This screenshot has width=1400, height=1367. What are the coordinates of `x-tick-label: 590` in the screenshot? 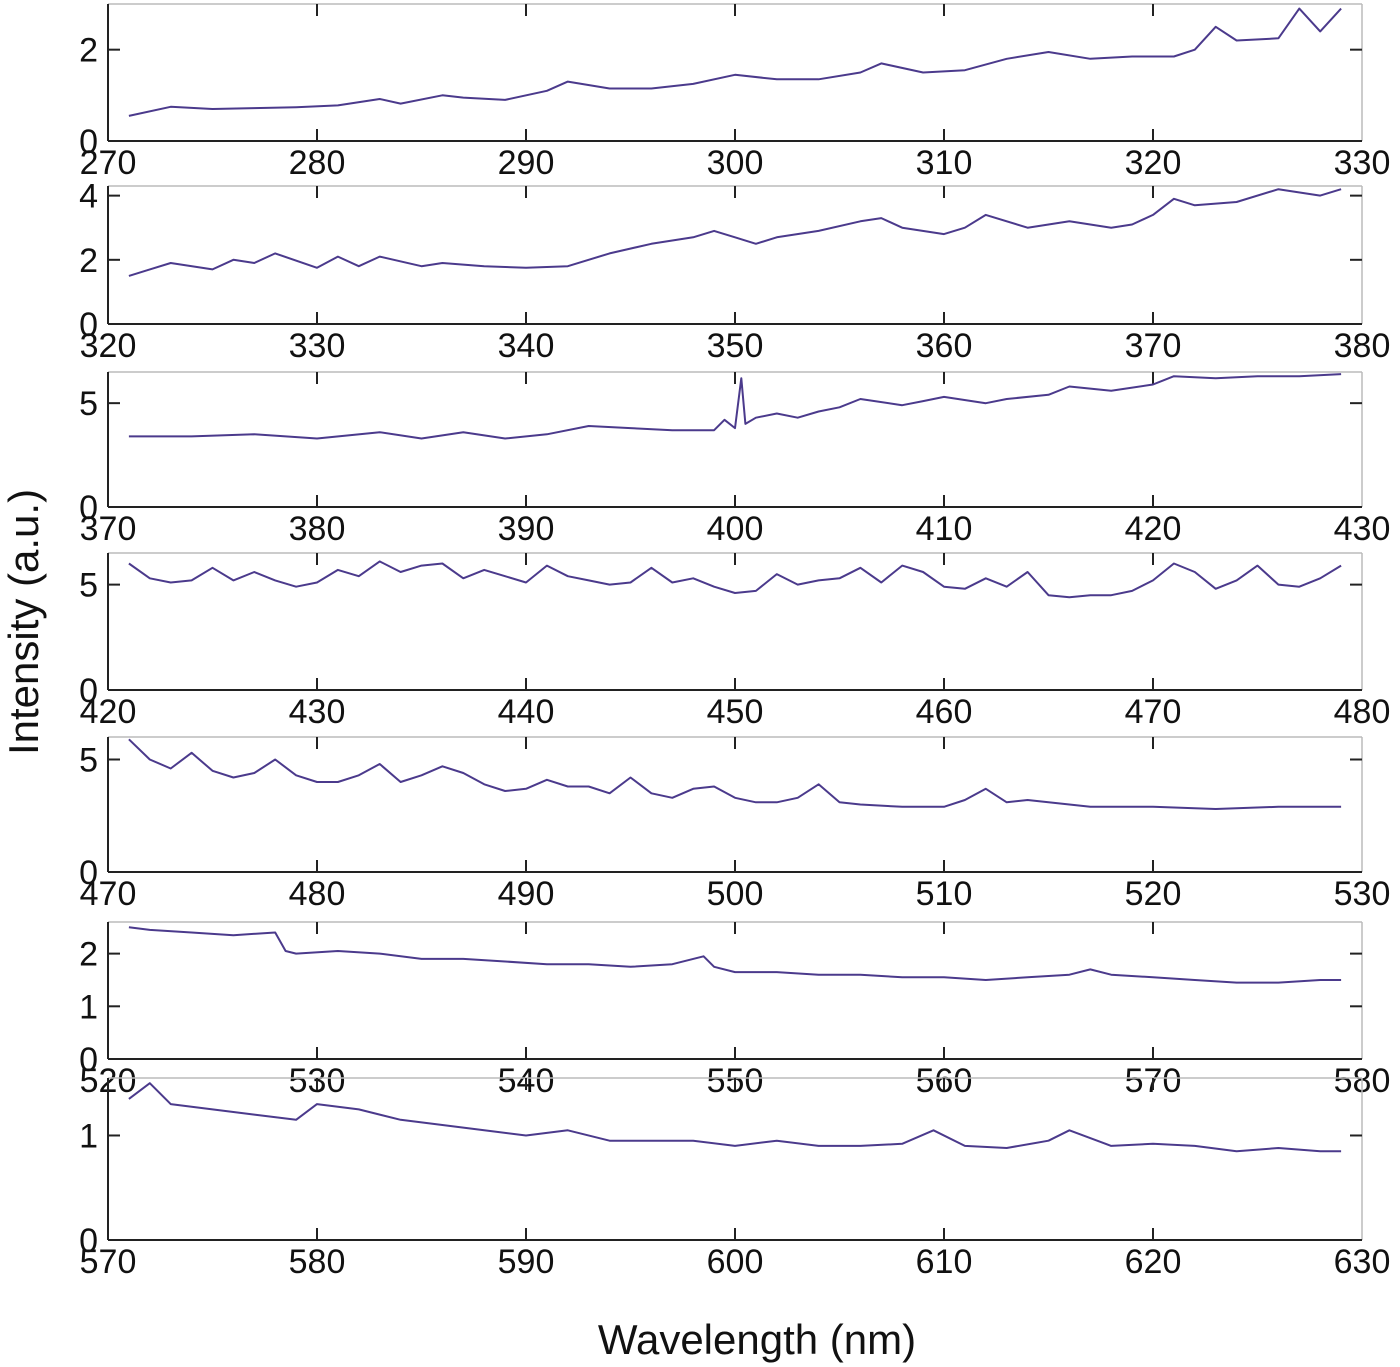 It's located at (526, 1262).